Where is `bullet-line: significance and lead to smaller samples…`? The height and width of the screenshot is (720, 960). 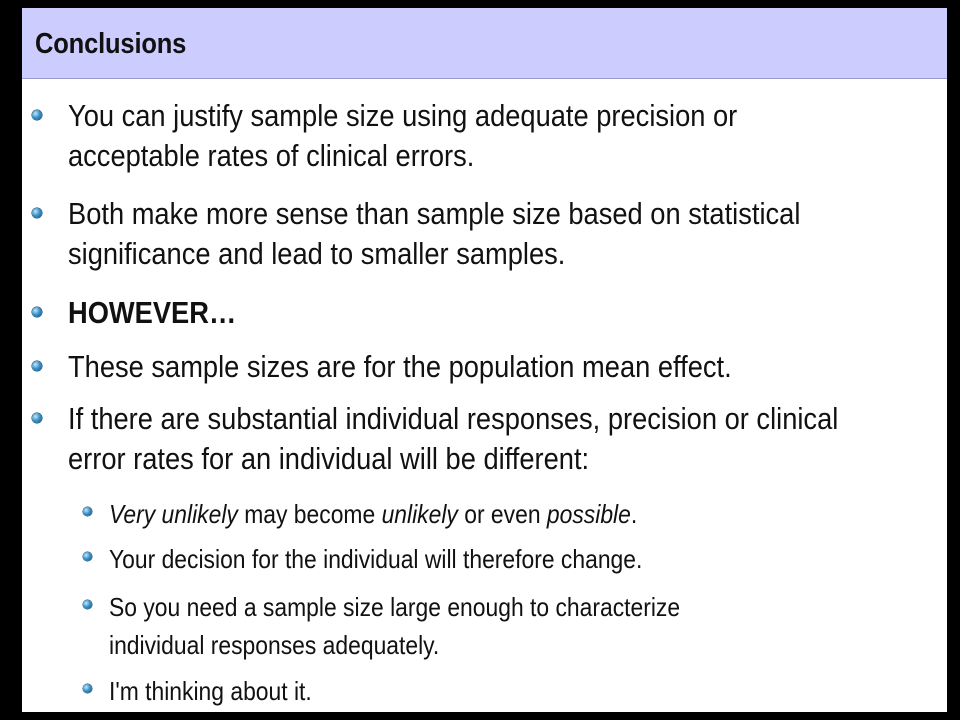
bullet-line: significance and lead to smaller samples… is located at coordinates (317, 253).